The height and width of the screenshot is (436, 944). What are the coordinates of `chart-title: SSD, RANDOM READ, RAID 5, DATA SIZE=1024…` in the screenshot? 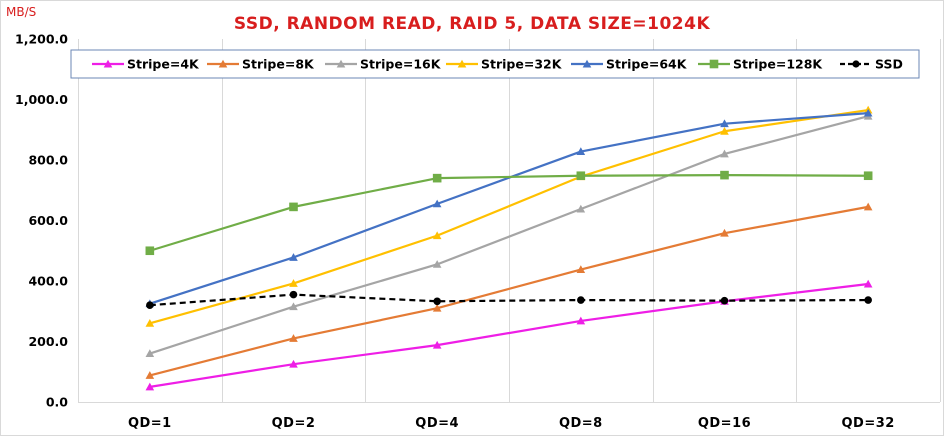 It's located at (472, 24).